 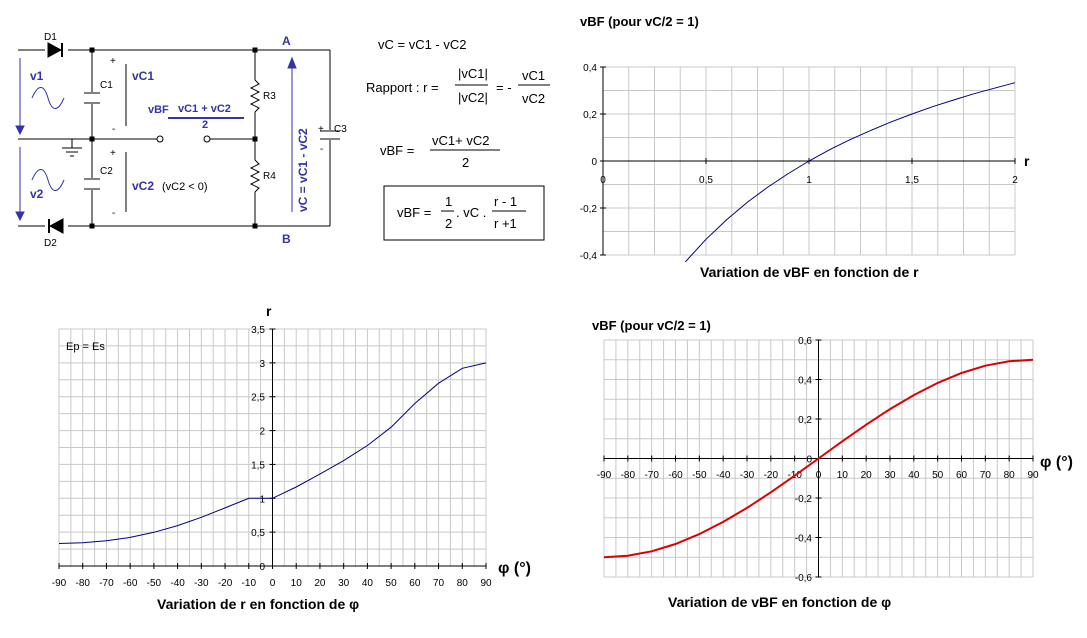 What do you see at coordinates (402, 87) in the screenshot?
I see `formula-rapport-label: Rapport : r =` at bounding box center [402, 87].